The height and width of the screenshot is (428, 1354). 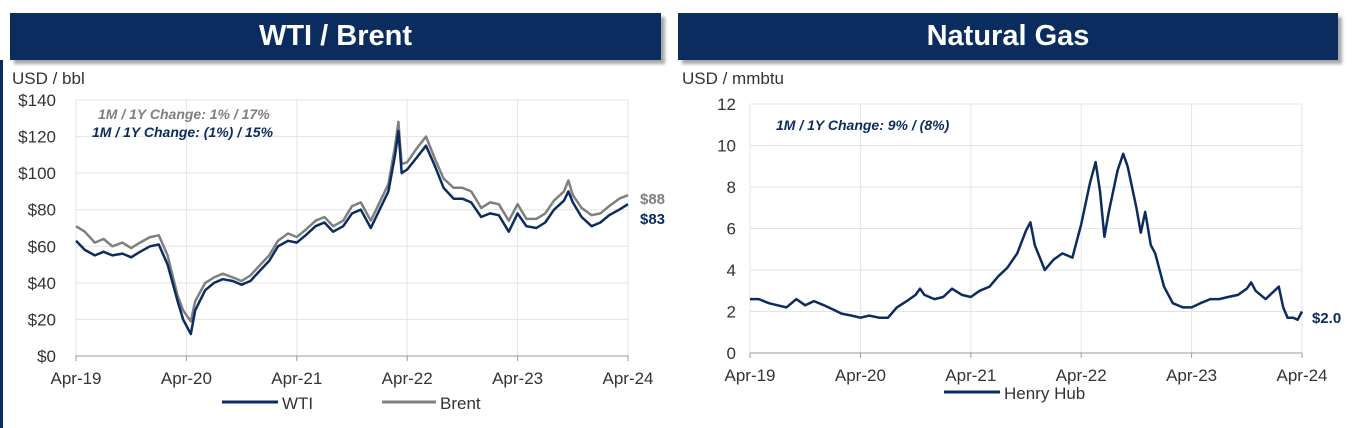 I want to click on right-y-ticks: 0 2 4 6 8 10 12, so click(x=726, y=229).